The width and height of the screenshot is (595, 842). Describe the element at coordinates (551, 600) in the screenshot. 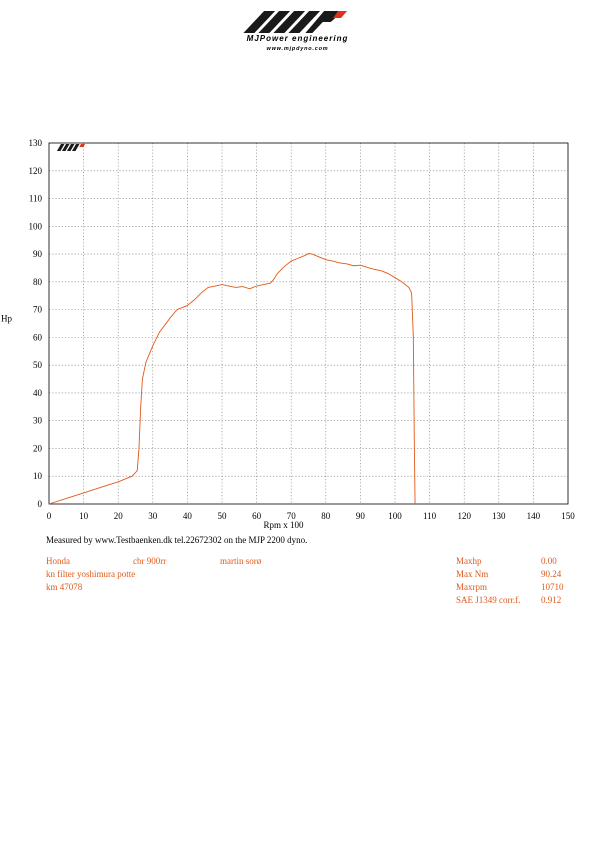

I see `stat-value: 0.912` at that location.